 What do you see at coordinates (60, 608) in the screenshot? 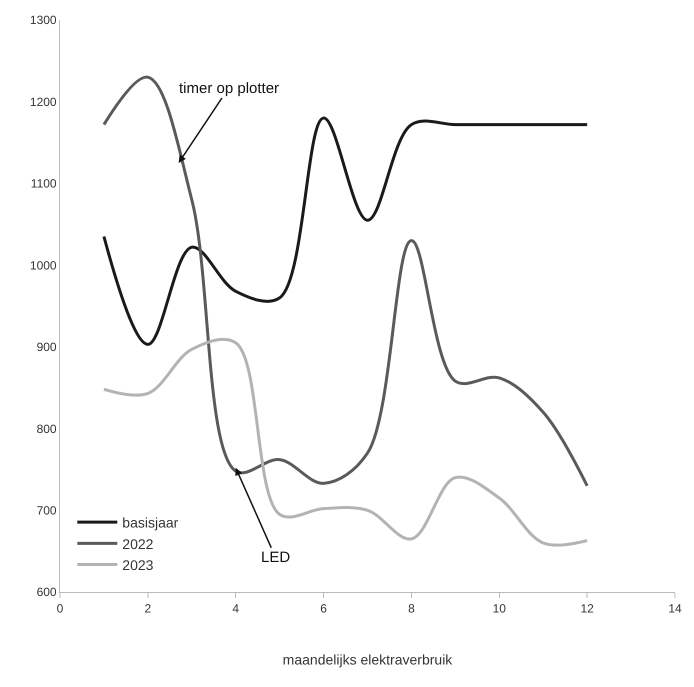
I see `x-tick-label: 0` at bounding box center [60, 608].